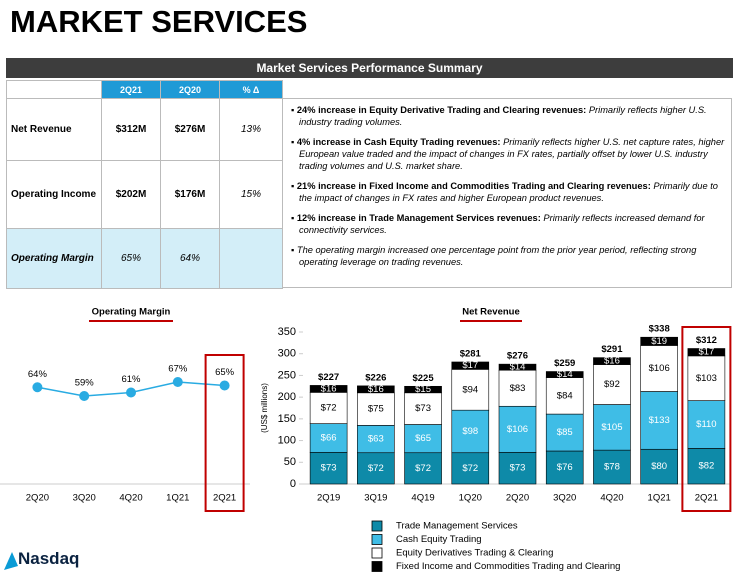 The width and height of the screenshot is (735, 578). Describe the element at coordinates (471, 353) in the screenshot. I see `total-label: $281` at that location.